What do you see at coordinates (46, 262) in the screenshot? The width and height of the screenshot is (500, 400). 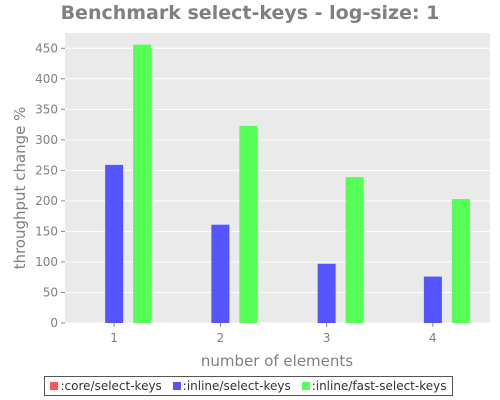 I see `y-tick-label: 100` at bounding box center [46, 262].